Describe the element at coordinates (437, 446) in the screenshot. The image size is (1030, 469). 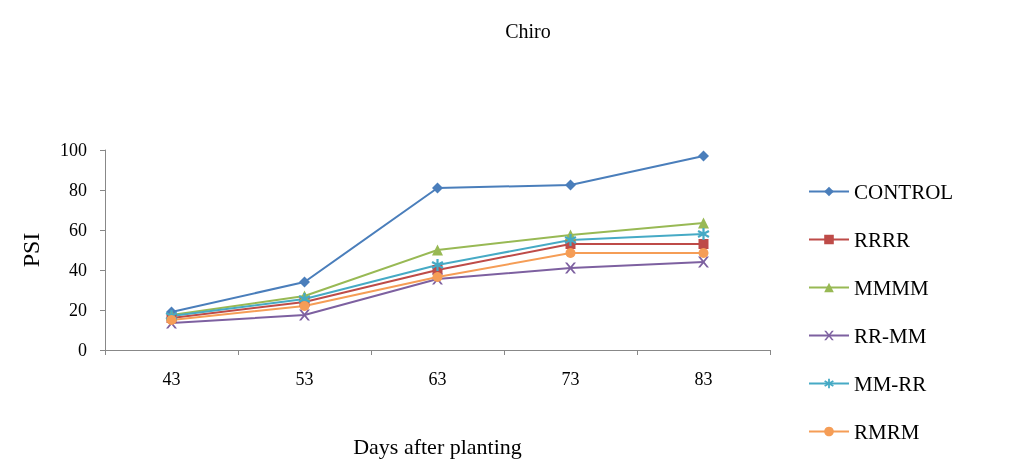
I see `x-axis-title: Days after planting` at that location.